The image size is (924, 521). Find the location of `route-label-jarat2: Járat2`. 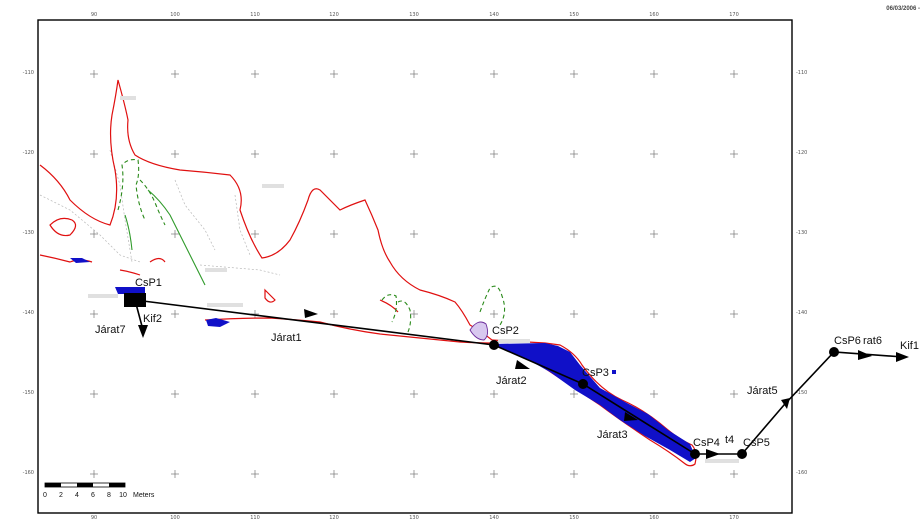

route-label-jarat2: Járat2 is located at coordinates (511, 381).